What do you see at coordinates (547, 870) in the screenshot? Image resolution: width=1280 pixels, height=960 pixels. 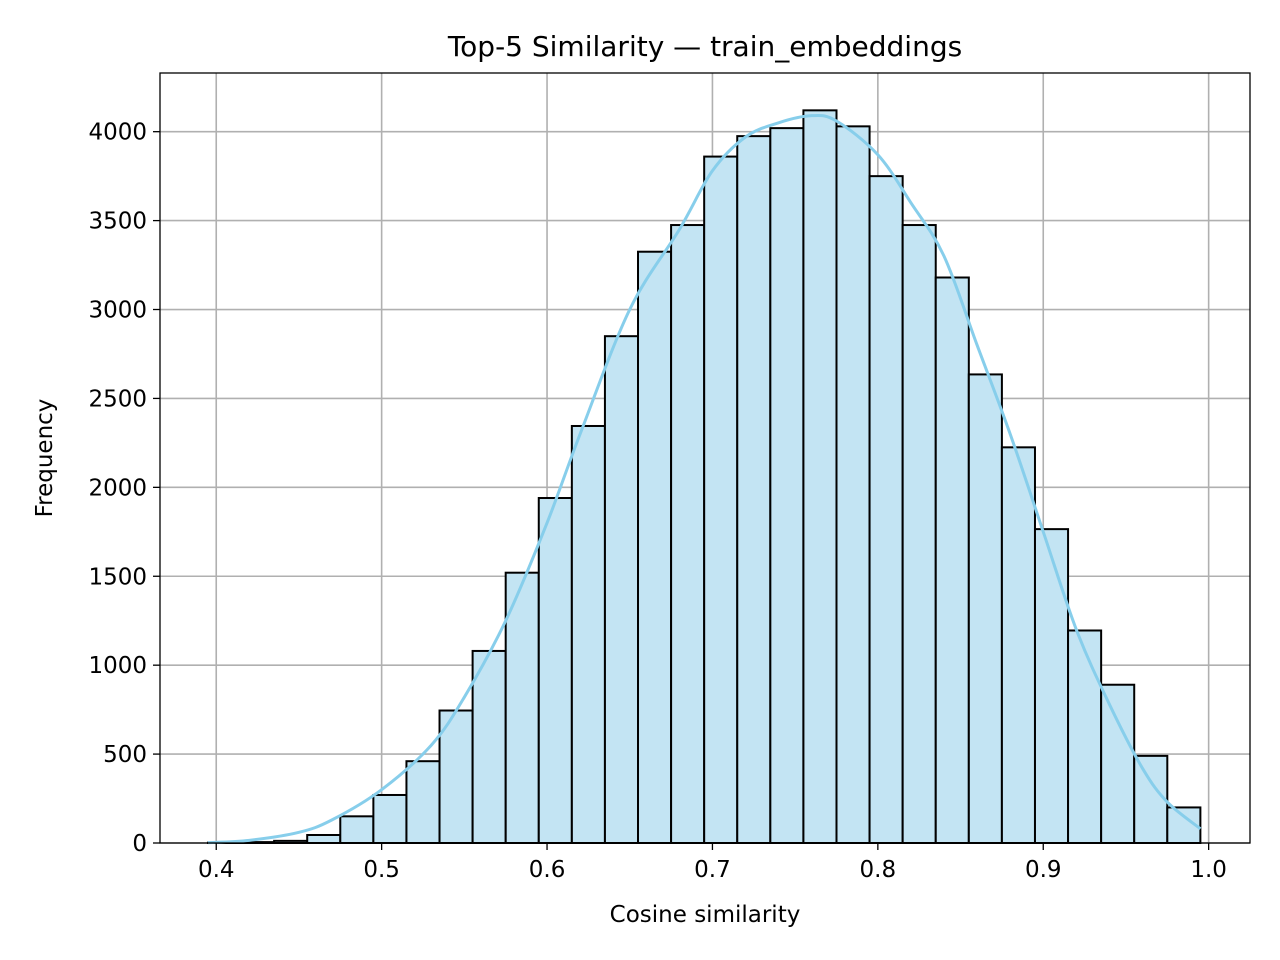 I see `x-tick-label: 0.6` at bounding box center [547, 870].